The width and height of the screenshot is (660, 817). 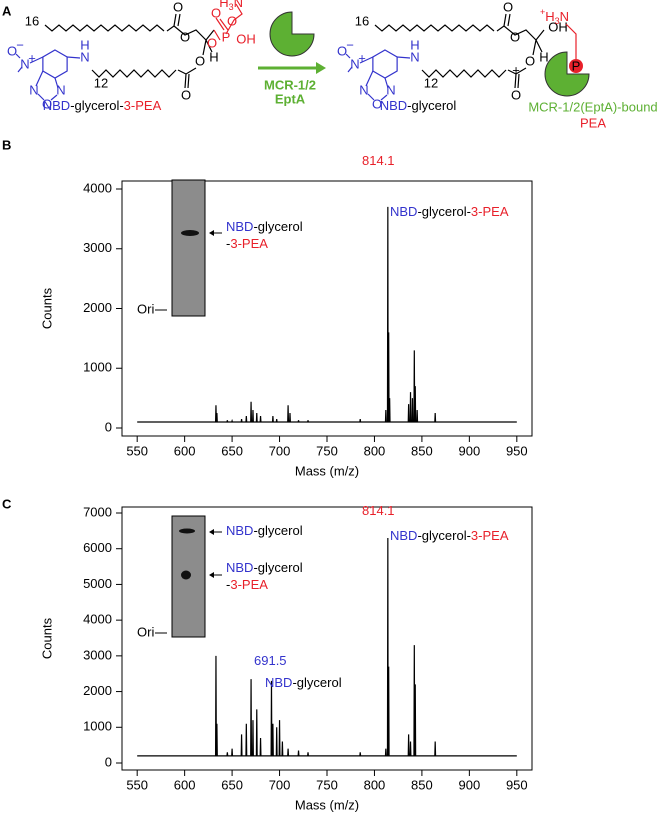 What do you see at coordinates (571, 41) in the screenshot?
I see `pea-bond` at bounding box center [571, 41].